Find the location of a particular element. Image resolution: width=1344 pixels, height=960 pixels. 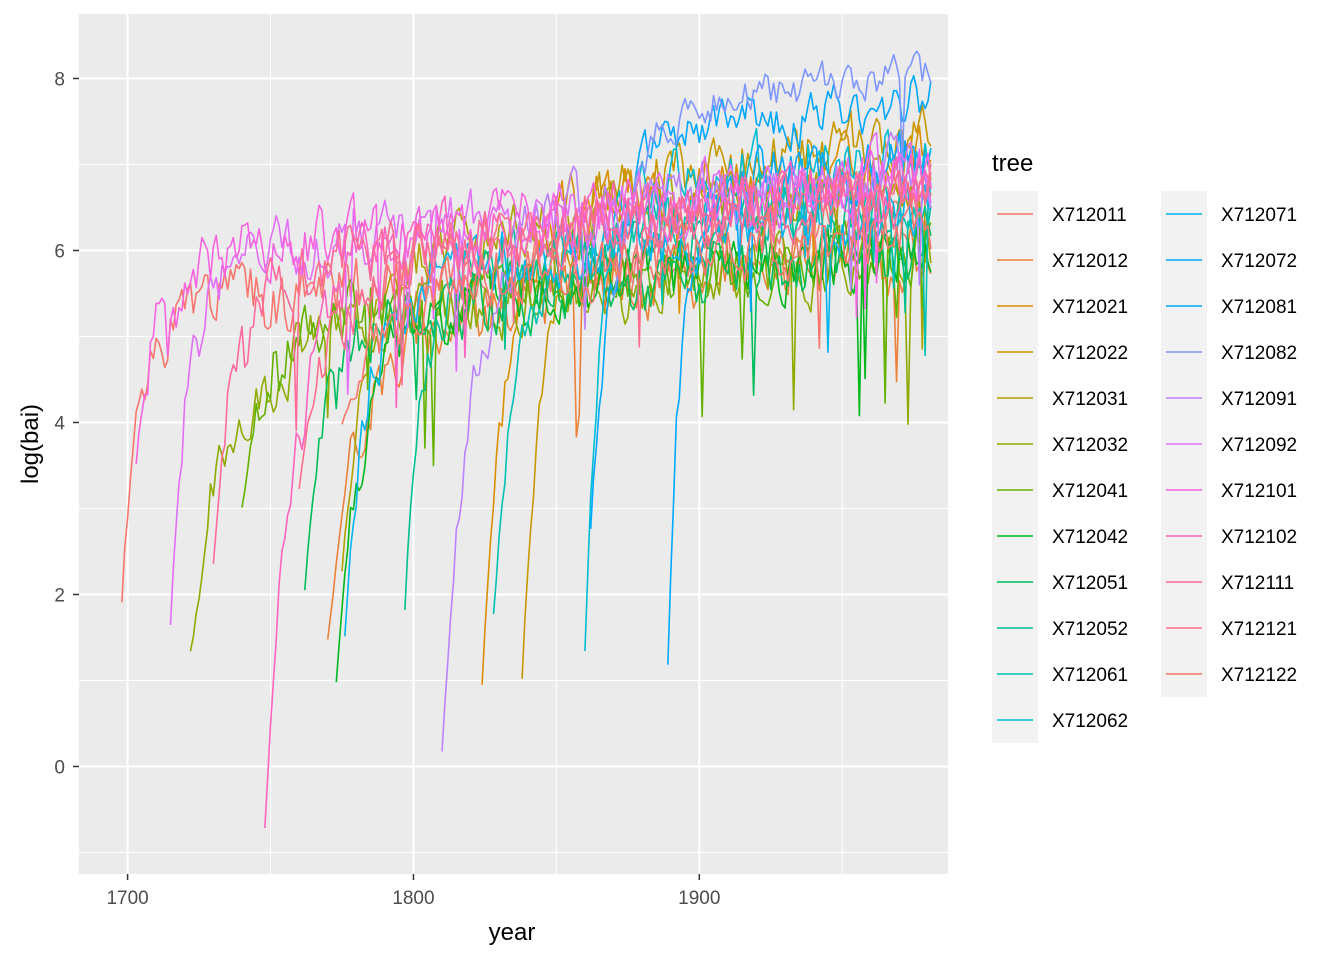

legend-label-X712032: X712032 is located at coordinates (1090, 445).